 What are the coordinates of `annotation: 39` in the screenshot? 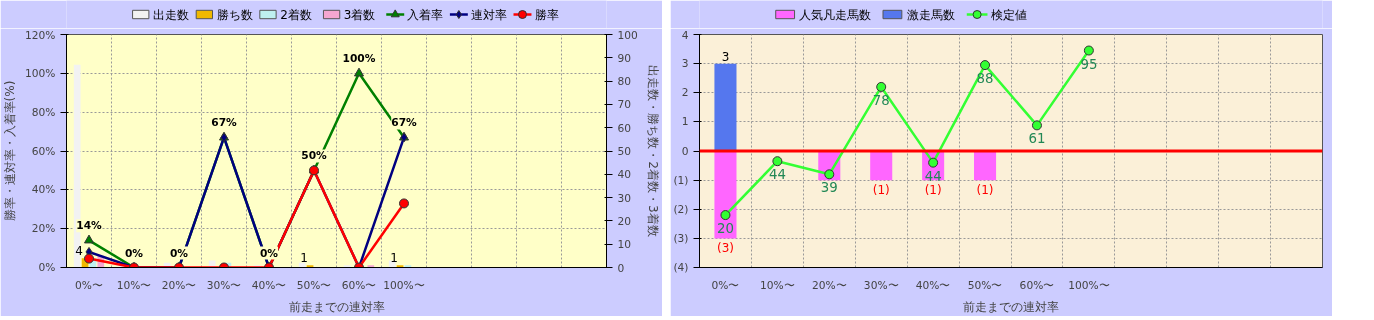 It's located at (829, 188).